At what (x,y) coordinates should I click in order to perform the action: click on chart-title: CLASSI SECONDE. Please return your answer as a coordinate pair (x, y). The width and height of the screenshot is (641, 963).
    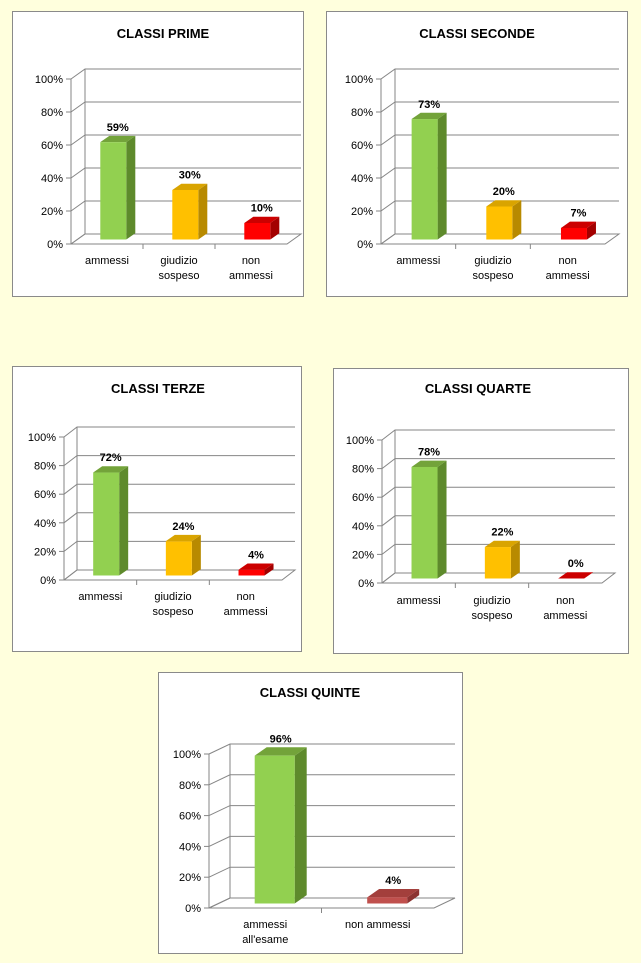
    Looking at the image, I should click on (477, 33).